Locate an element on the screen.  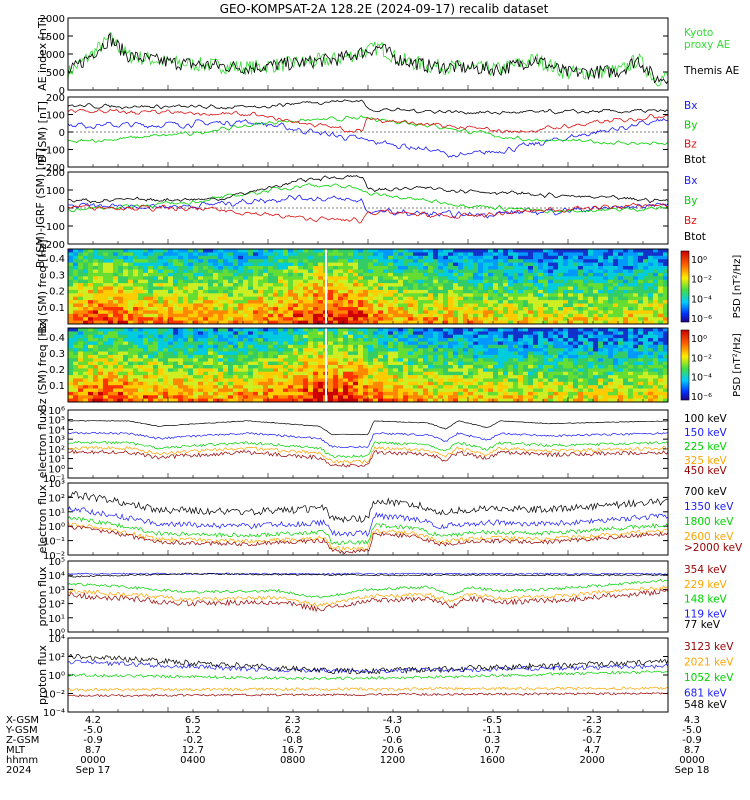
series-themis-ae is located at coordinates (368, 58).